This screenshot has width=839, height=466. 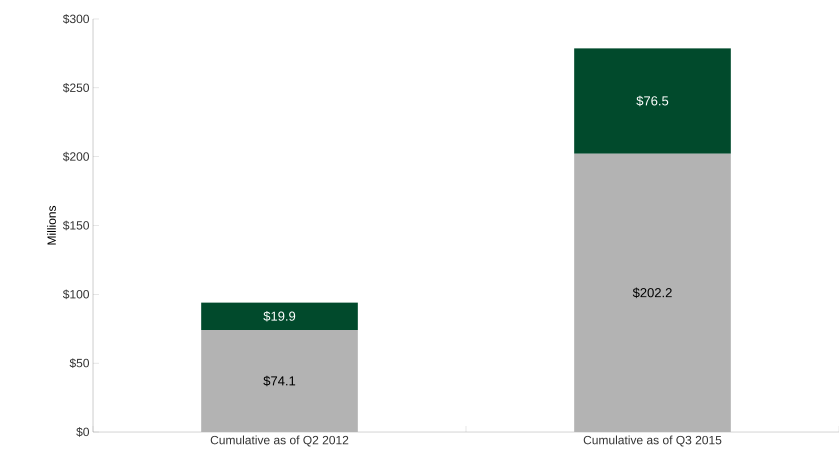 I want to click on data-label: $76.5, so click(x=652, y=101).